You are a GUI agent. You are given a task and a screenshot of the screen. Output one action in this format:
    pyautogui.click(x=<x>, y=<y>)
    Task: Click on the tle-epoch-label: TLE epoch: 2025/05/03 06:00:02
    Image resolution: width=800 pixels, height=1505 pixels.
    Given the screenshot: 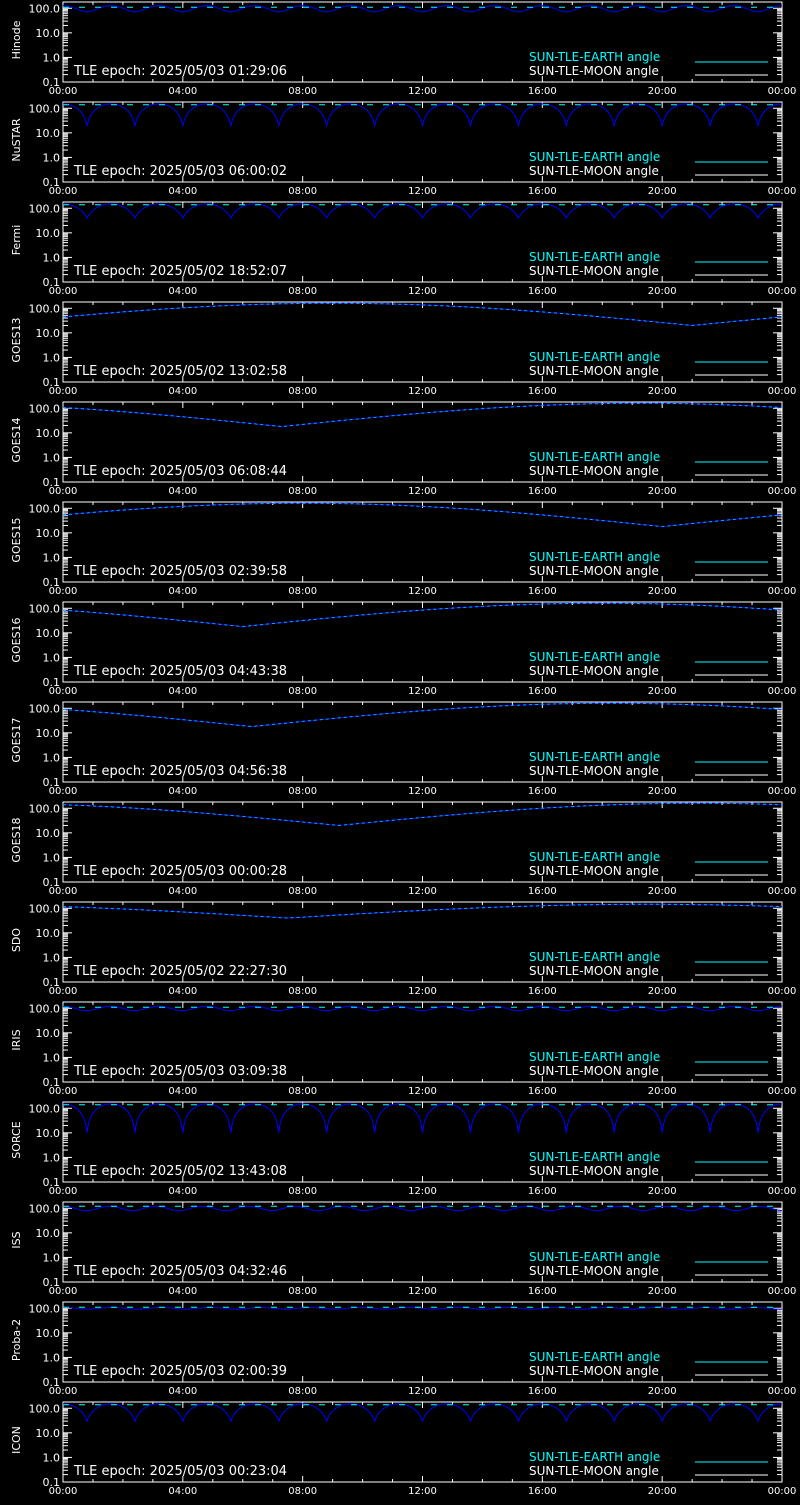 What is the action you would take?
    pyautogui.click(x=180, y=171)
    